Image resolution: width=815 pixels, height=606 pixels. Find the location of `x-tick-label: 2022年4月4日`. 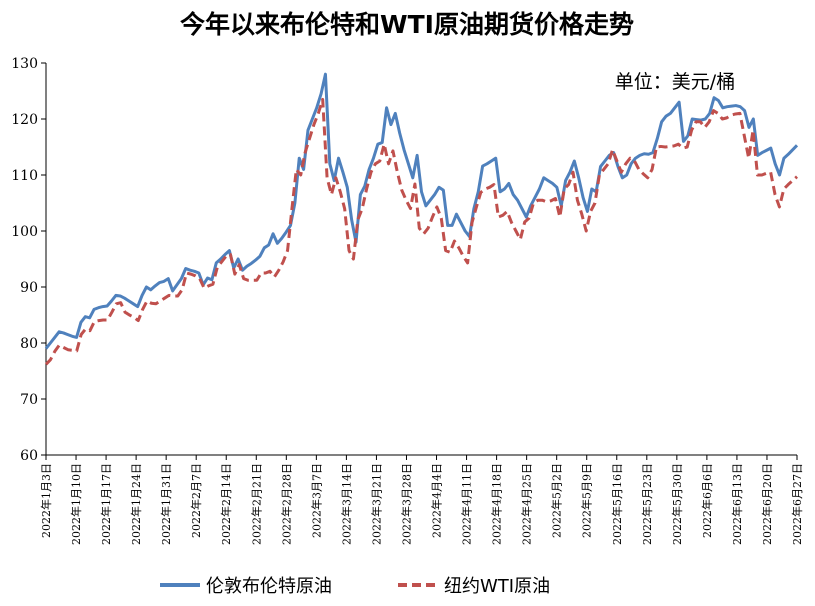

x-tick-label: 2022年4月4日 is located at coordinates (437, 500).